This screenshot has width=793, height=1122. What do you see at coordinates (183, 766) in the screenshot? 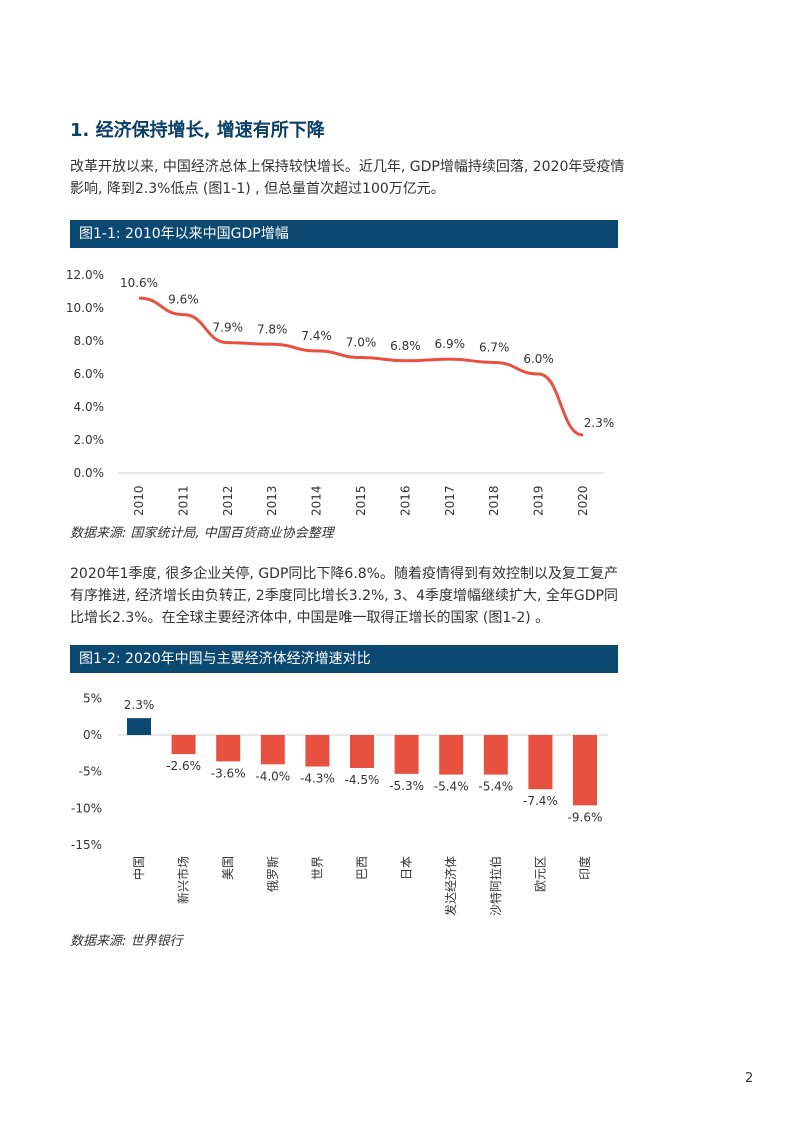
I see `data-label: -2.6%` at bounding box center [183, 766].